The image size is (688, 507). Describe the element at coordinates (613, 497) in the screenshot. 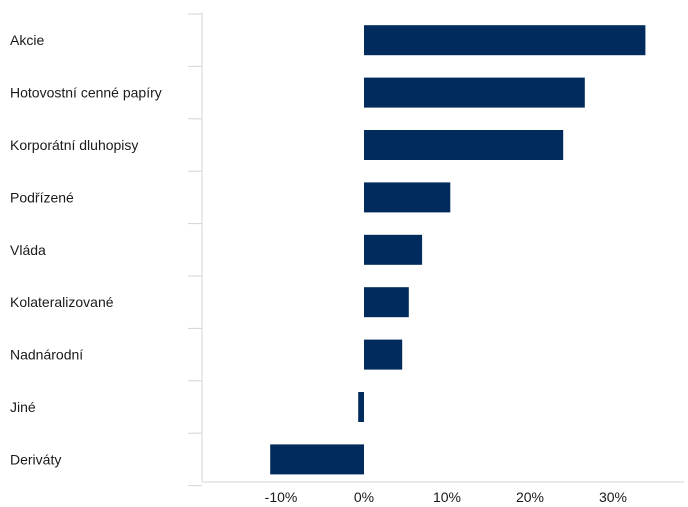

I see `x-tick-label: 30%` at that location.